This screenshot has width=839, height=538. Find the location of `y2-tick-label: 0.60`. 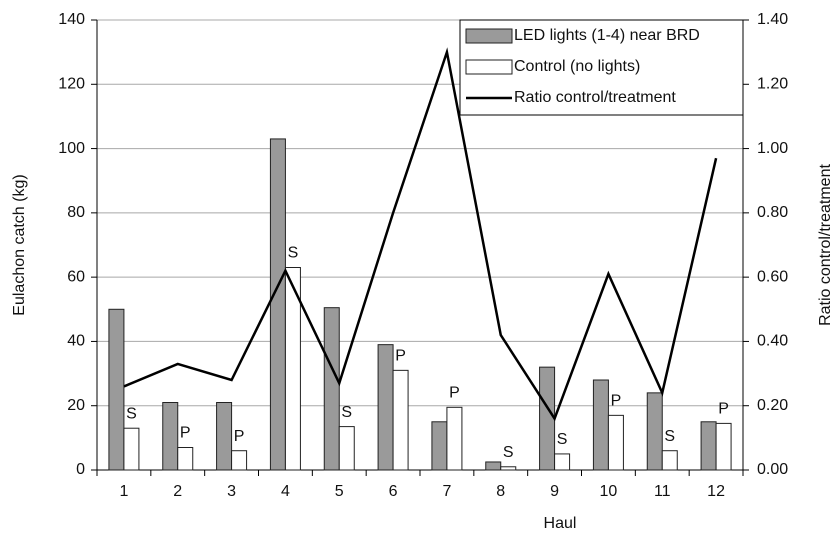

y2-tick-label: 0.60 is located at coordinates (772, 276).